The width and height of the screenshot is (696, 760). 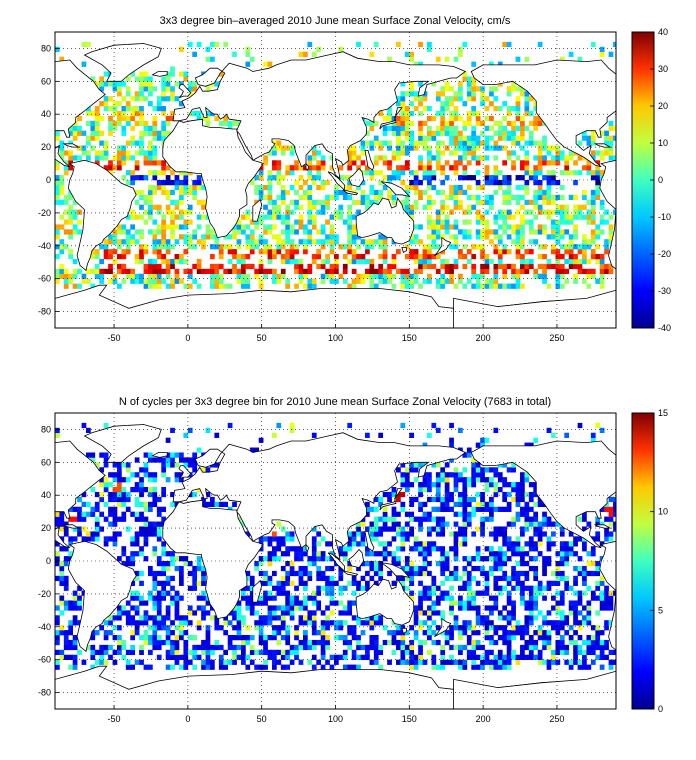 I want to click on y-tick-label: 80, so click(x=46, y=48).